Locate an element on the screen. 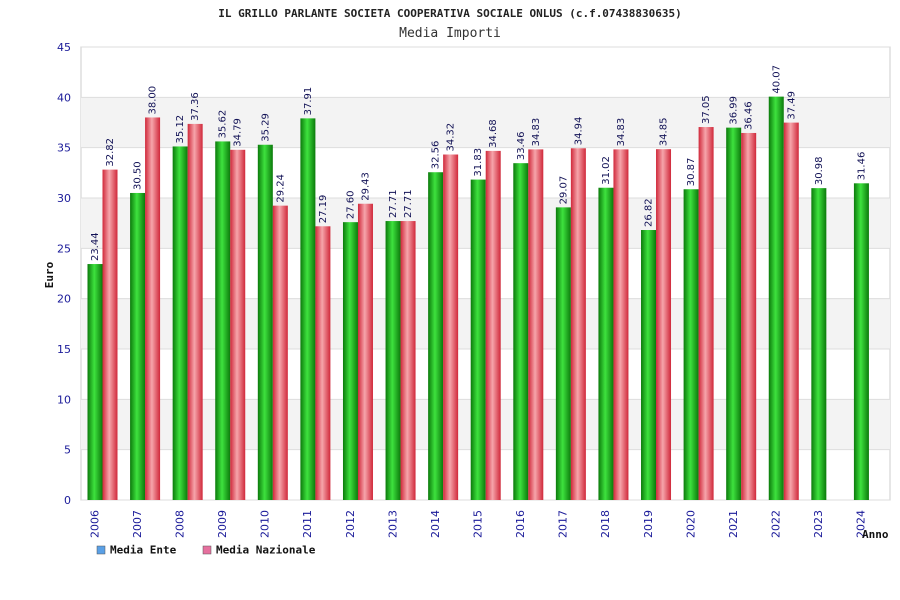  value-label: 30.98 is located at coordinates (819, 170).